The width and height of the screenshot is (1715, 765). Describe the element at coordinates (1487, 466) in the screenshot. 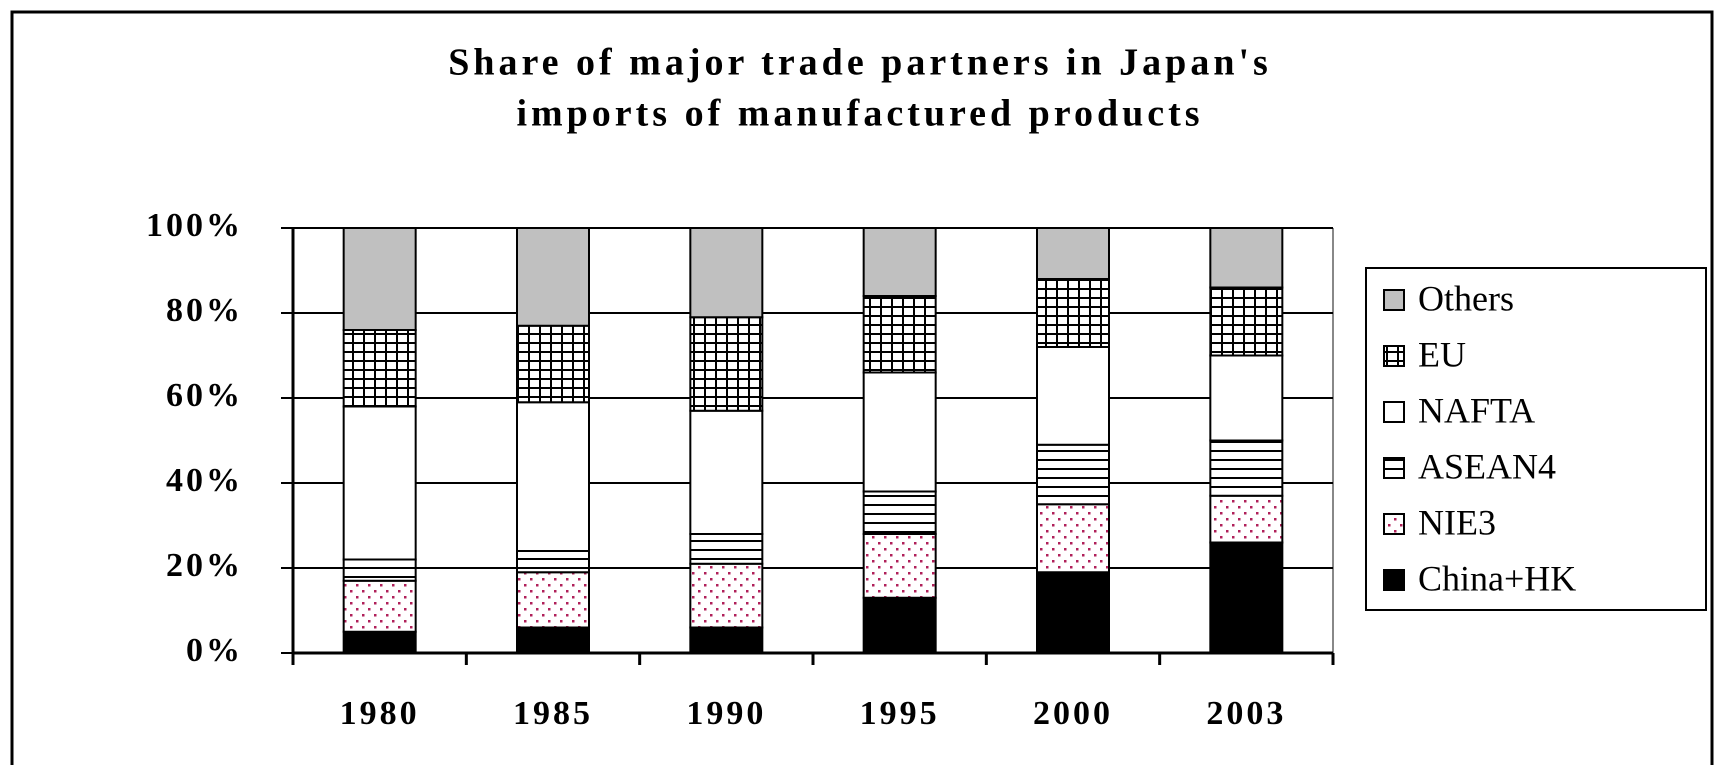

I see `legend-label: ASEAN4` at that location.